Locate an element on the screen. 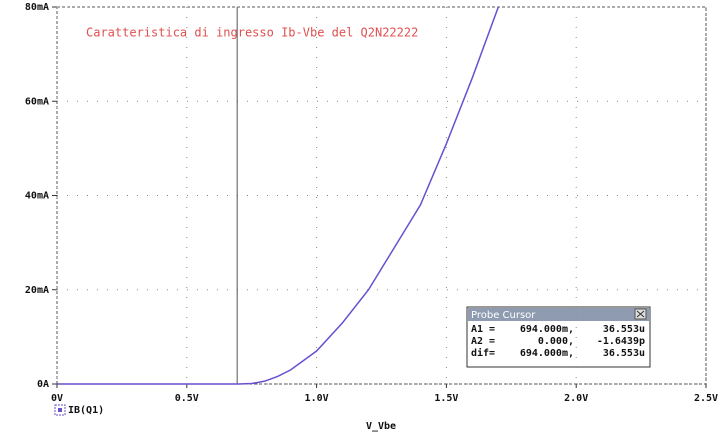  x-tick-label: 0V is located at coordinates (57, 398).